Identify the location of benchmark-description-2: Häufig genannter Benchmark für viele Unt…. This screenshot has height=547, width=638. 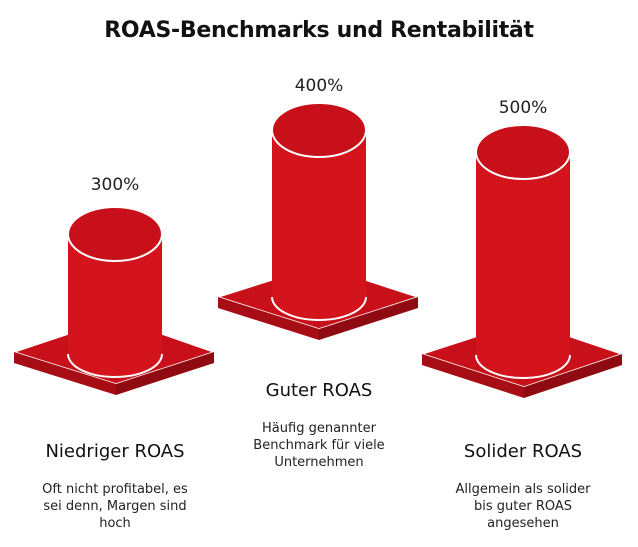
(319, 445).